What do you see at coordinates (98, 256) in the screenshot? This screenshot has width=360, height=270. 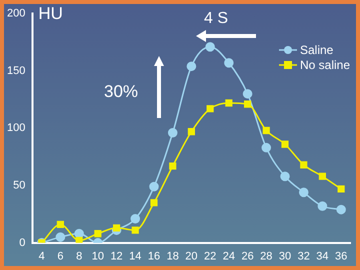 I see `x-tick-label: 10` at bounding box center [98, 256].